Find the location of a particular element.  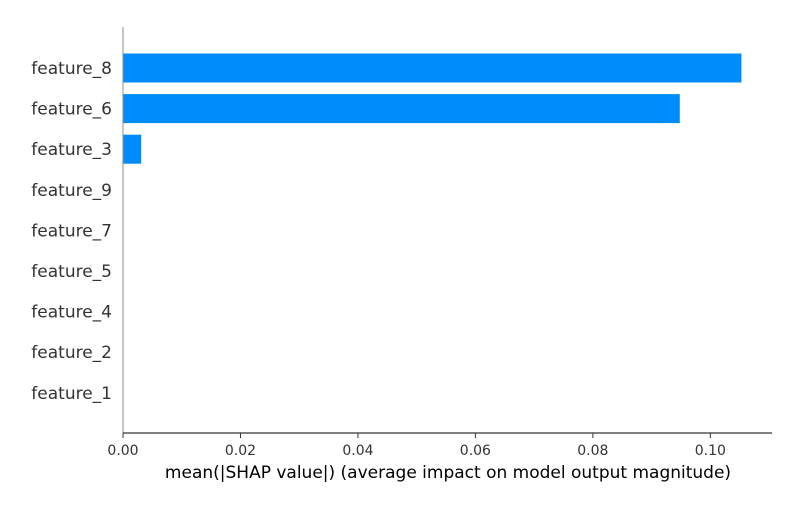

y-tick-label-feature_1: feature_1 is located at coordinates (71, 394).